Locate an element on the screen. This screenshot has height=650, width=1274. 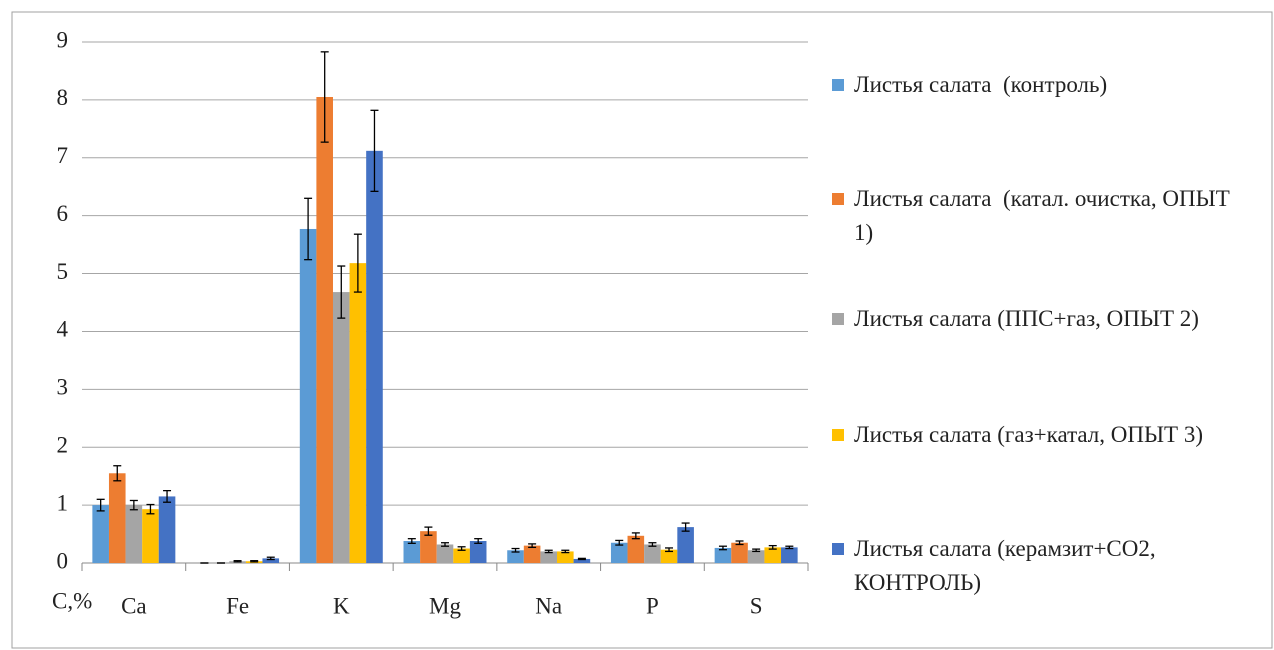
legend-entry: Листья салата (контроль) is located at coordinates (1053, 85).